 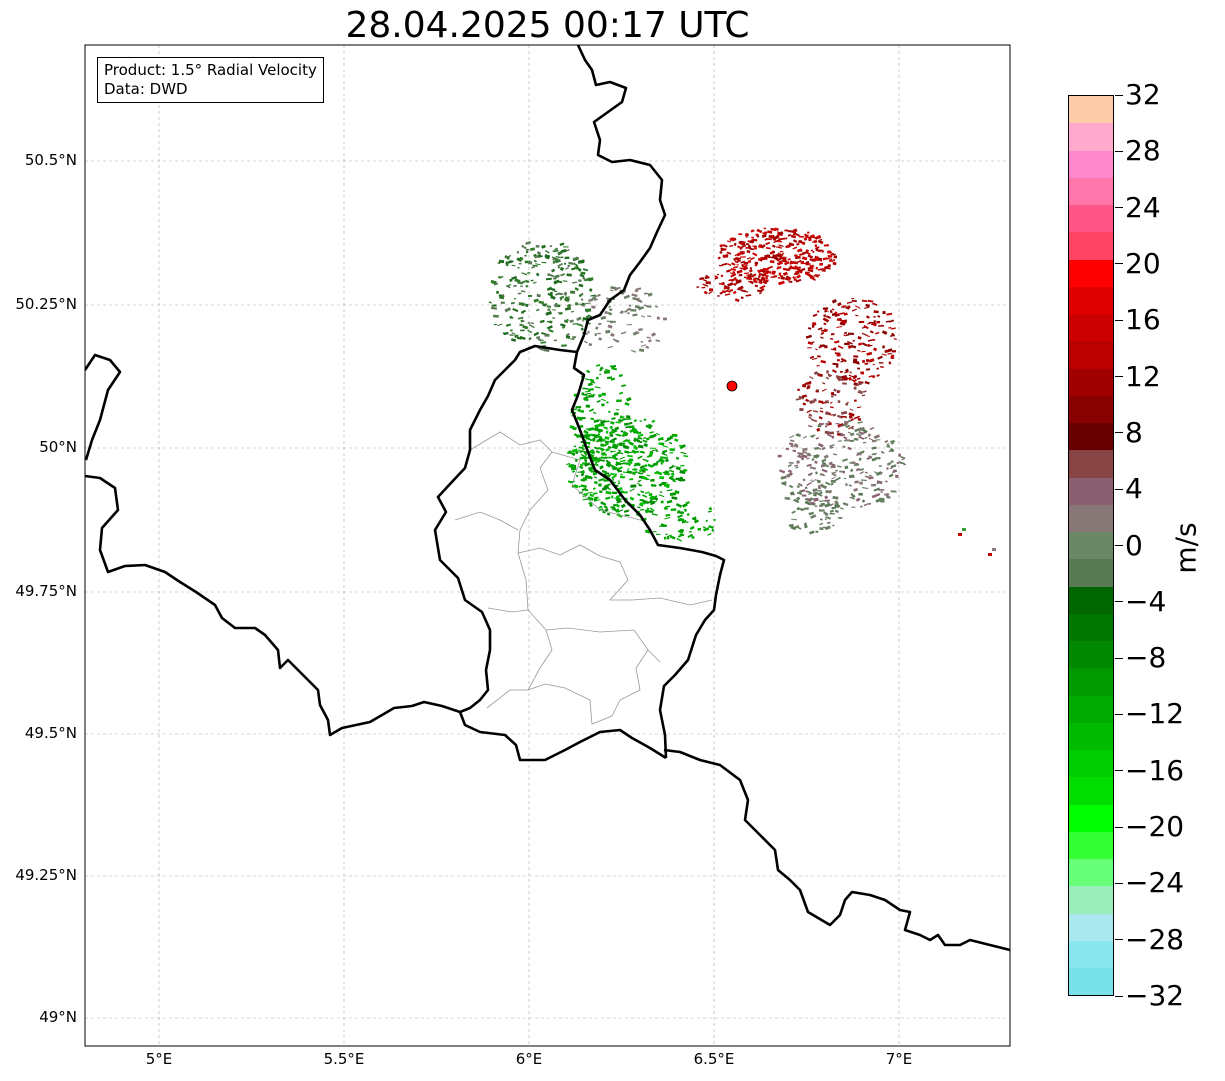 I want to click on colorbar-unit-label: m/s, so click(x=1186, y=548).